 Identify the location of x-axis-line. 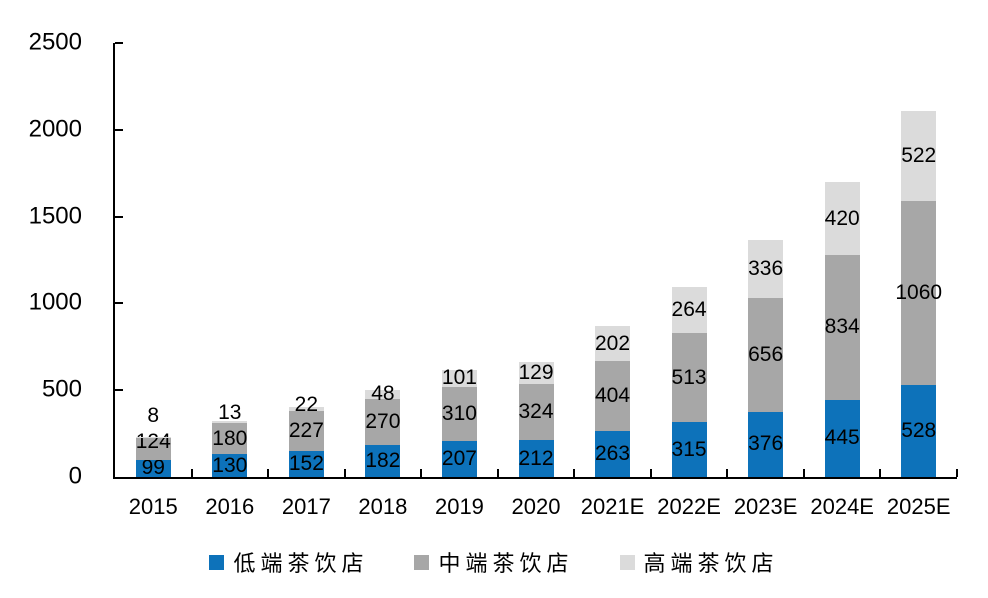
(535, 478).